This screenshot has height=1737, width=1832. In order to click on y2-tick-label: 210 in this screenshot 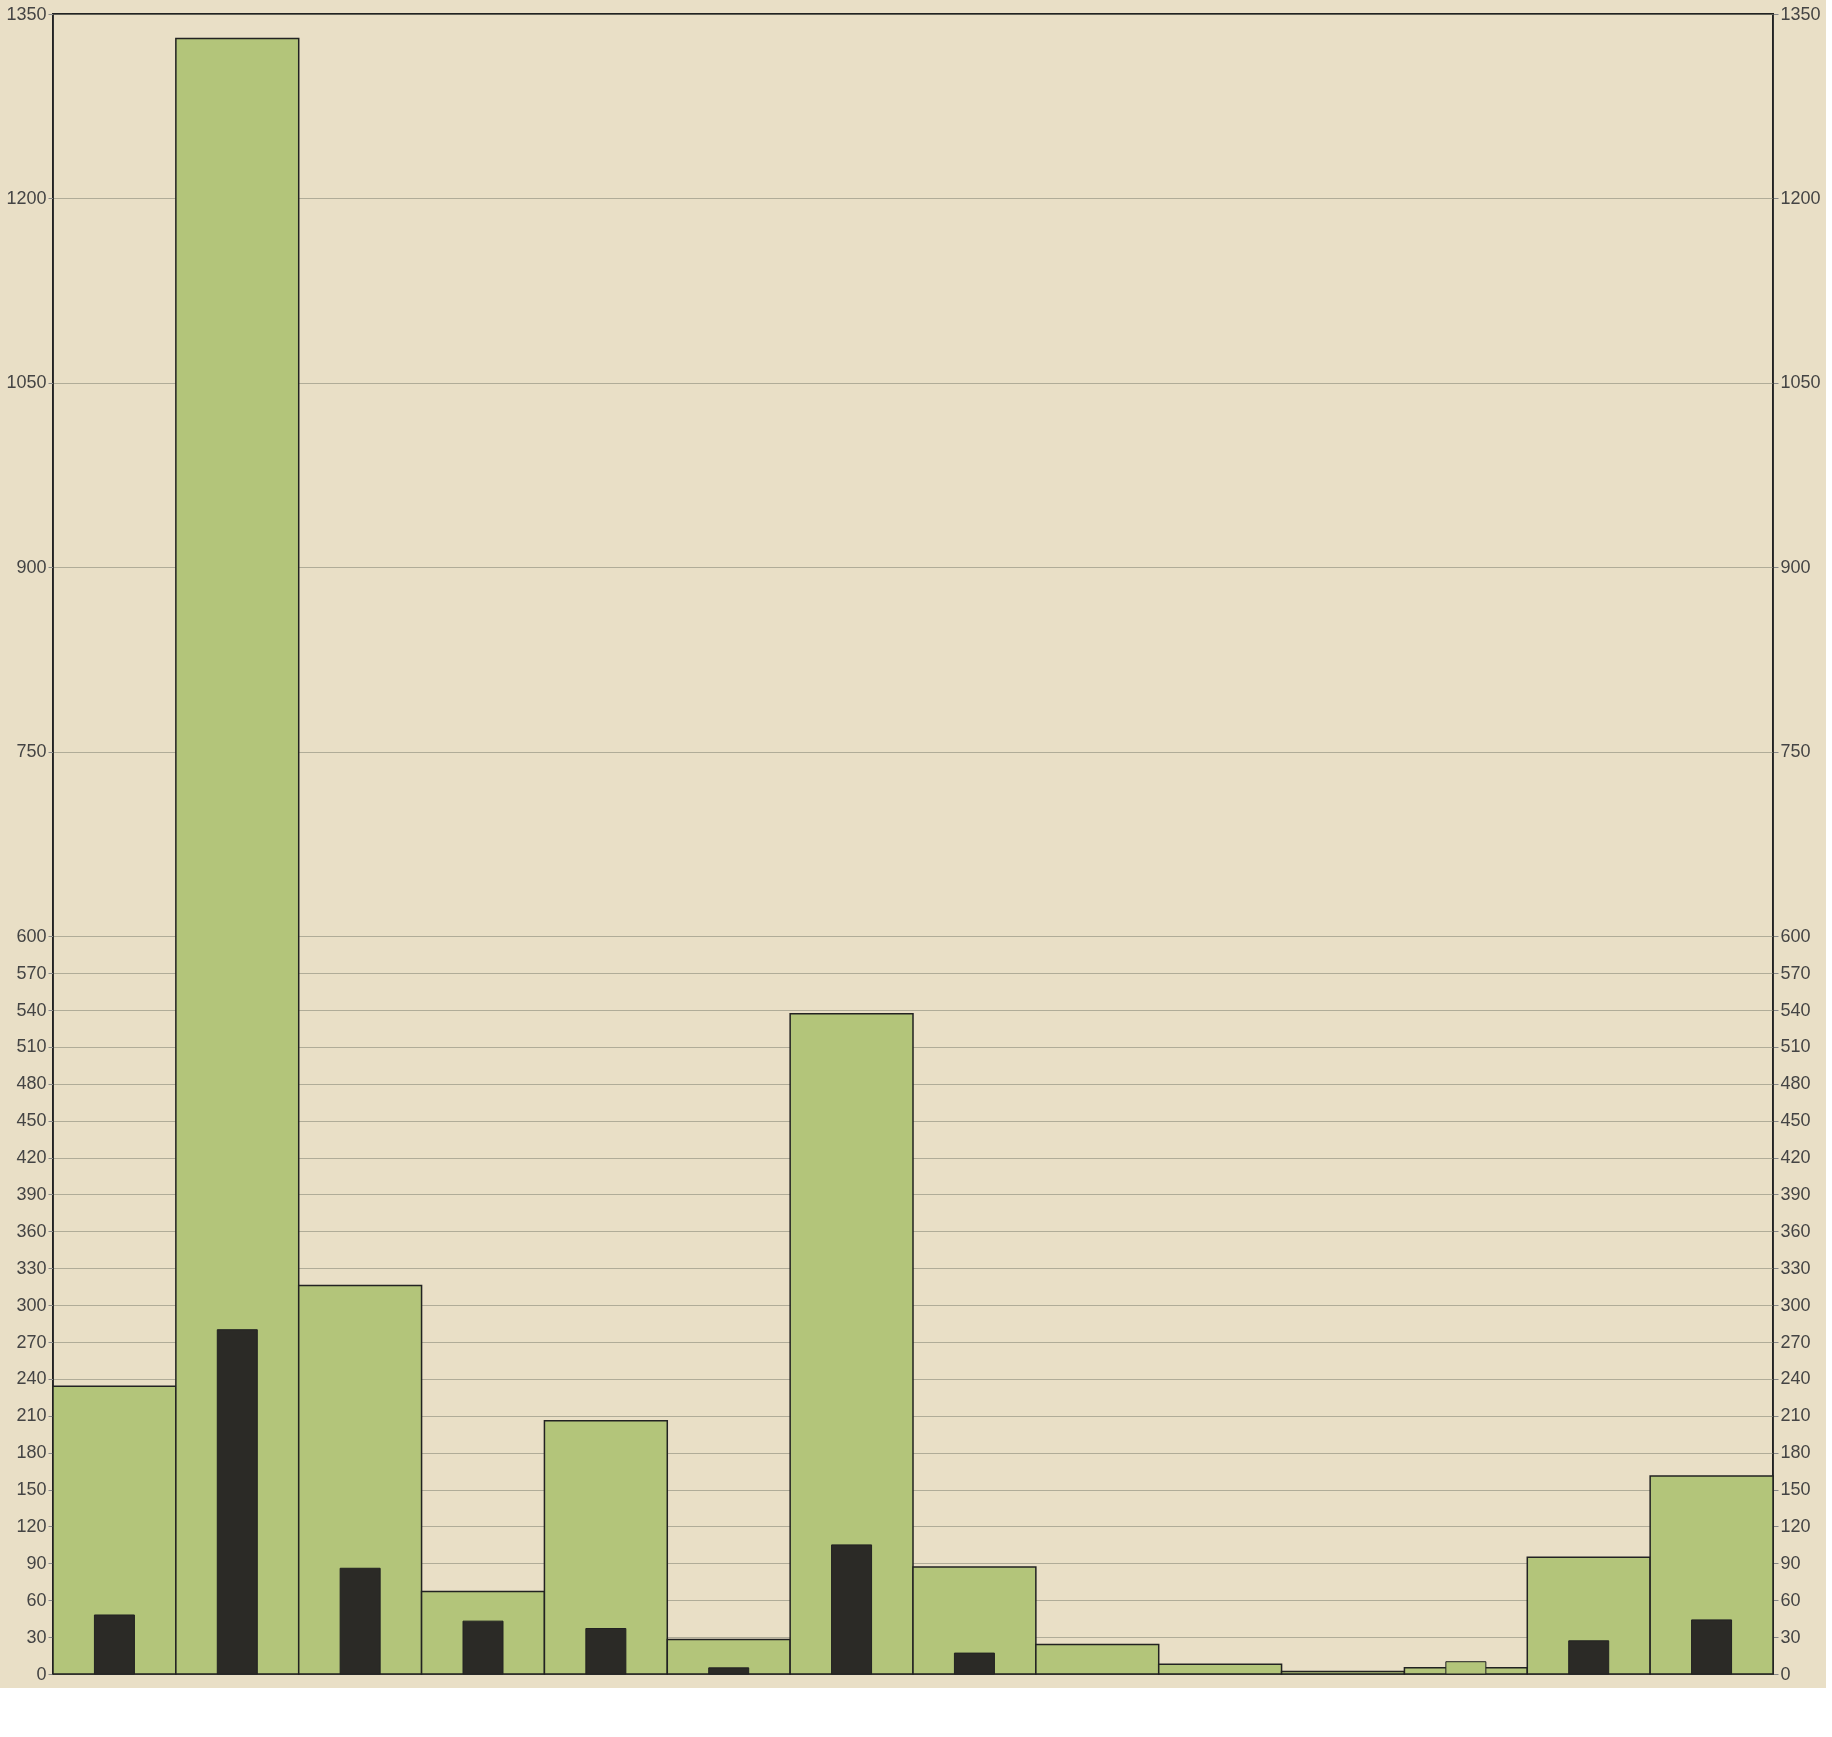, I will do `click(1795, 1415)`.